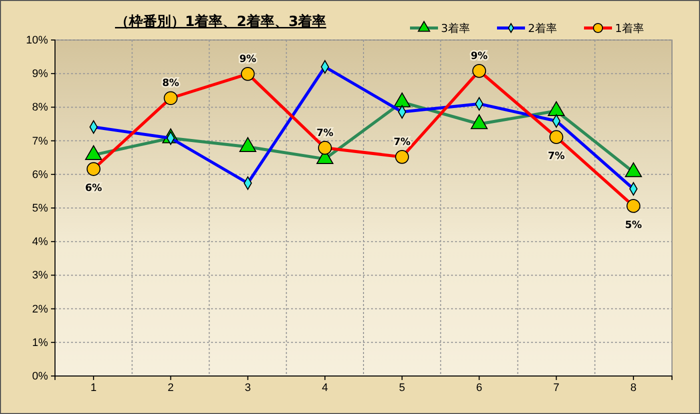  What do you see at coordinates (40, 342) in the screenshot?
I see `y-tick-label: 1%` at bounding box center [40, 342].